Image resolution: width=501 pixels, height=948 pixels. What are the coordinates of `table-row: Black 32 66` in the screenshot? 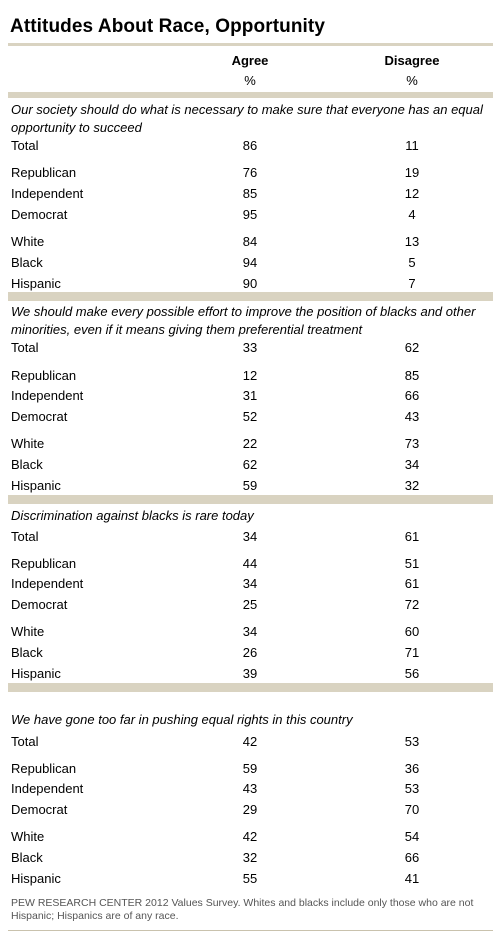 It's located at (250, 860).